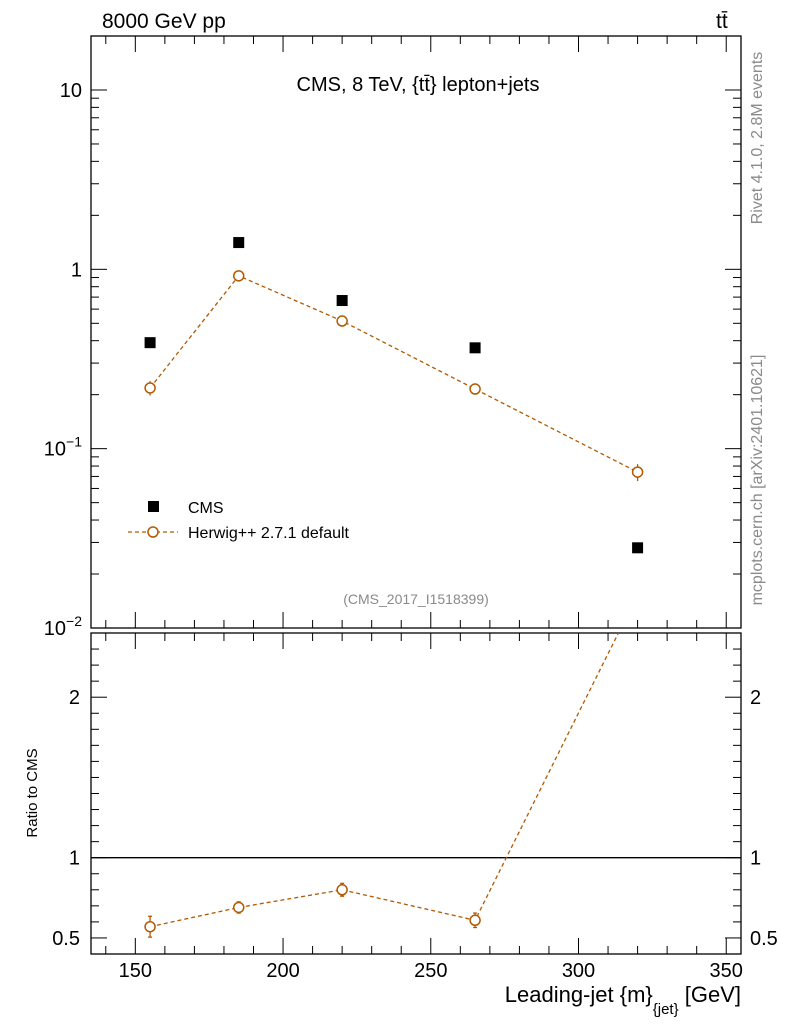  Describe the element at coordinates (579, 994) in the screenshot. I see `x-axis-label-main: Leading-jet {m}` at that location.